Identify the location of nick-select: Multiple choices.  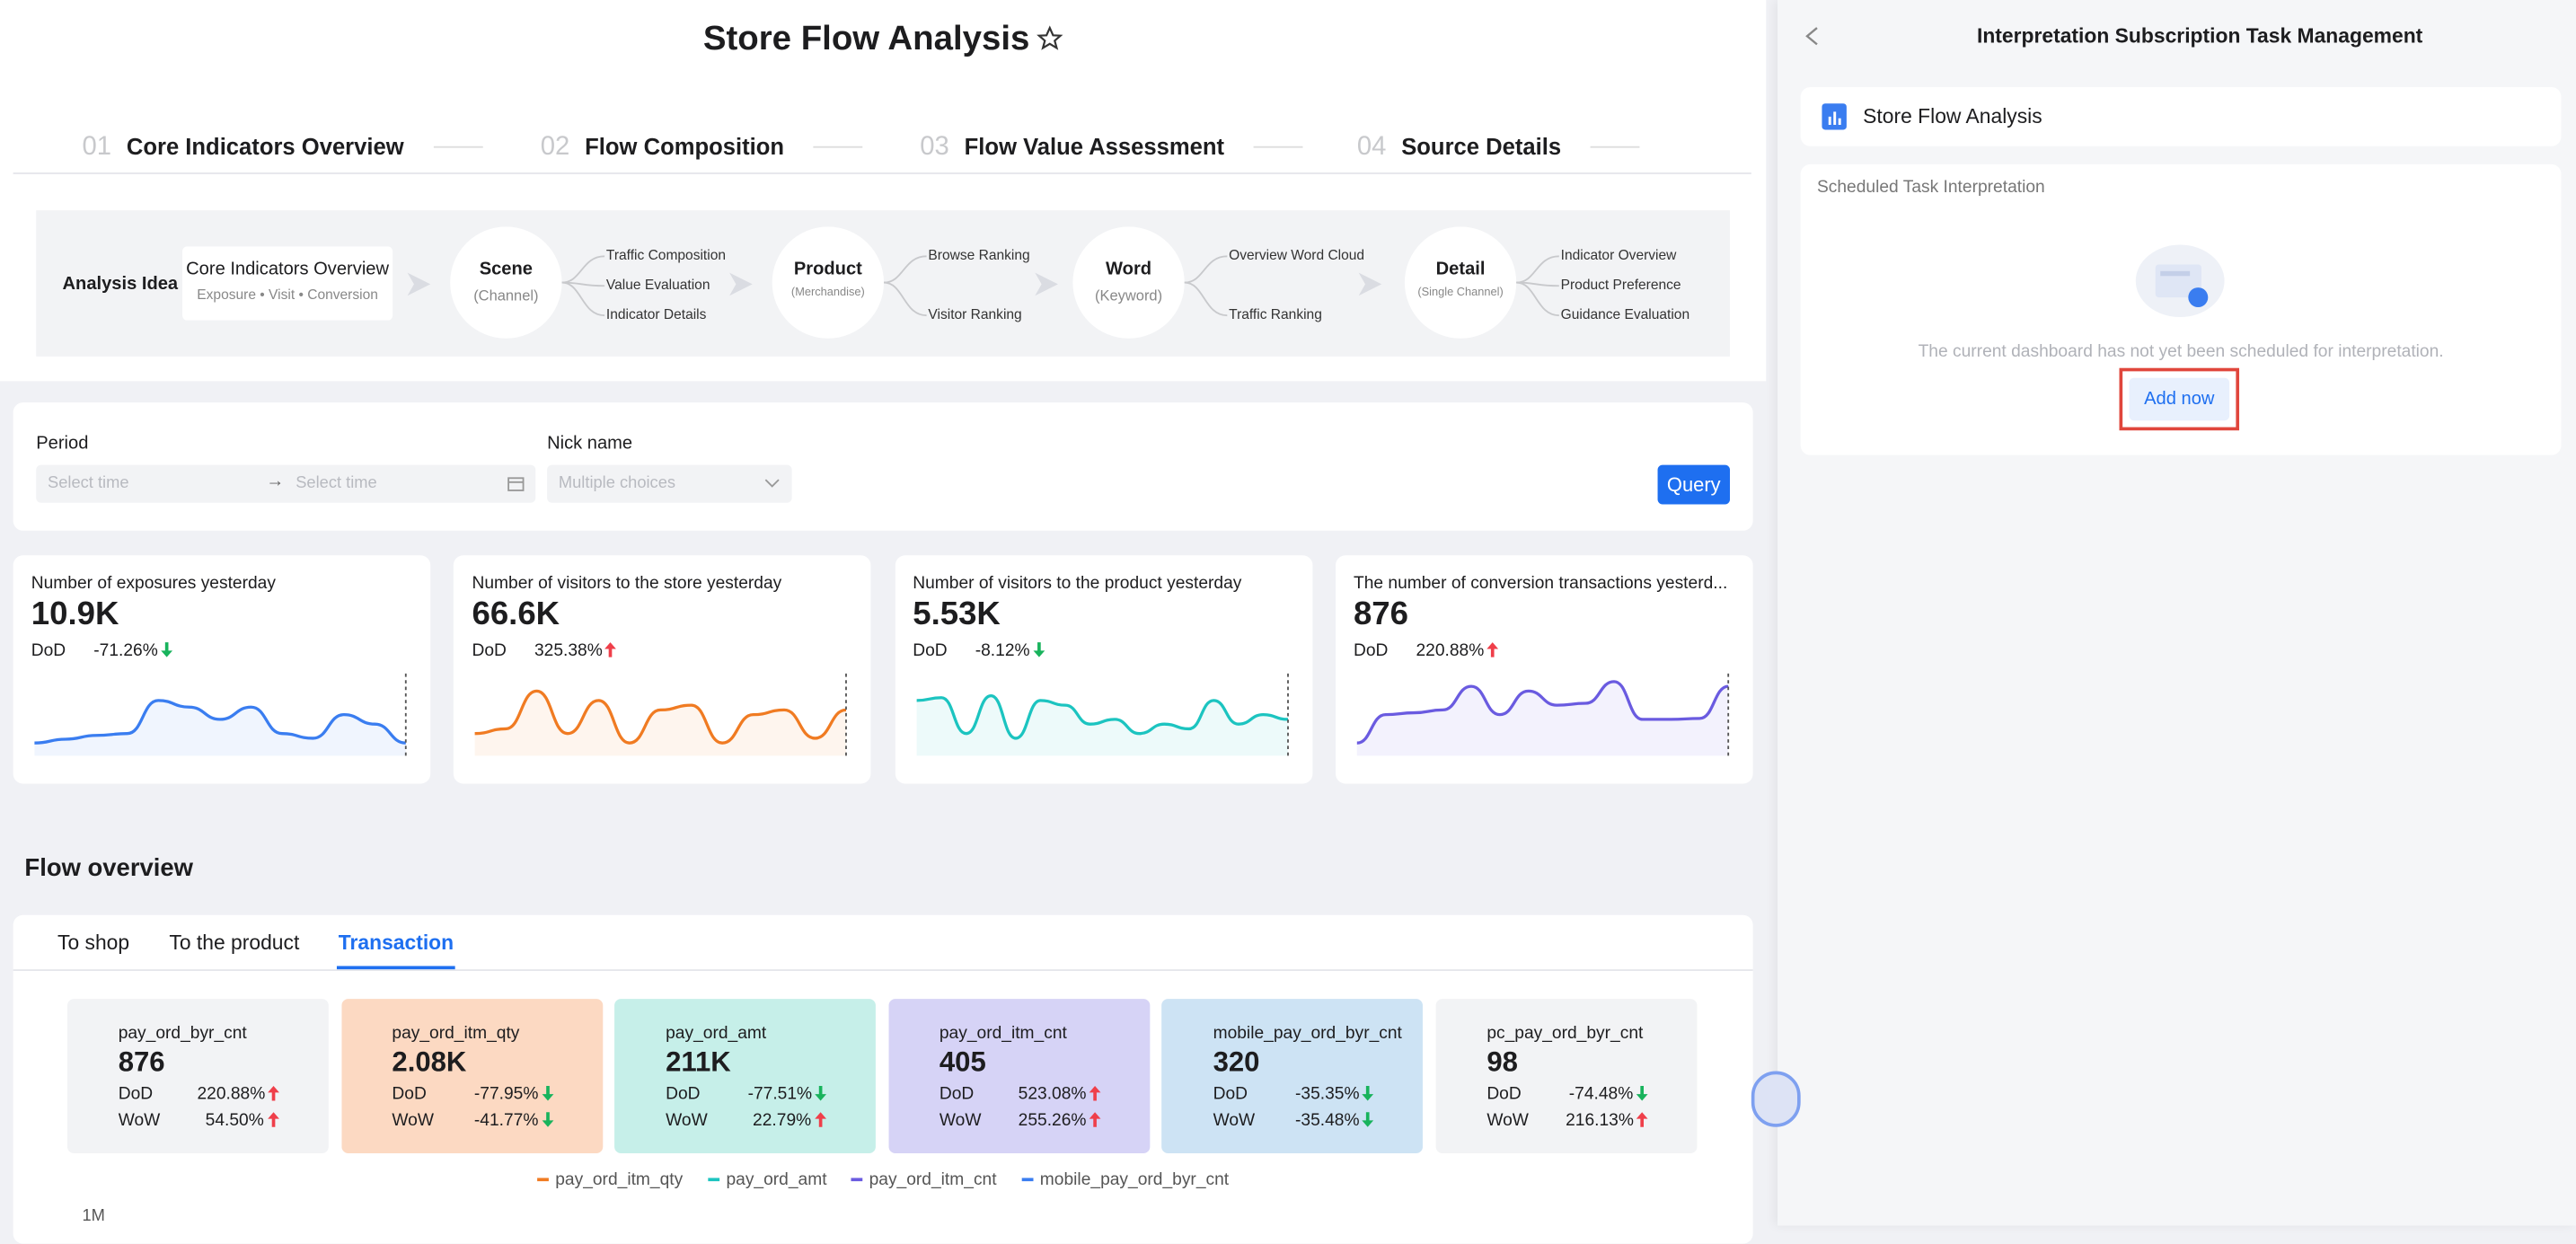
(669, 483).